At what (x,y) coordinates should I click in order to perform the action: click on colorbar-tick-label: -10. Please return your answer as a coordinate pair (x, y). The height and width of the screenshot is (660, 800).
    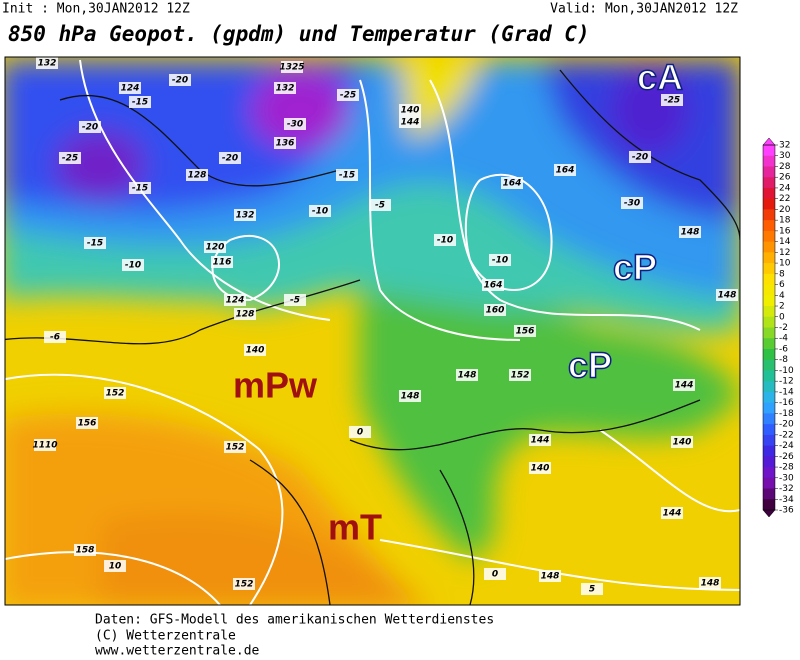
    Looking at the image, I should click on (786, 371).